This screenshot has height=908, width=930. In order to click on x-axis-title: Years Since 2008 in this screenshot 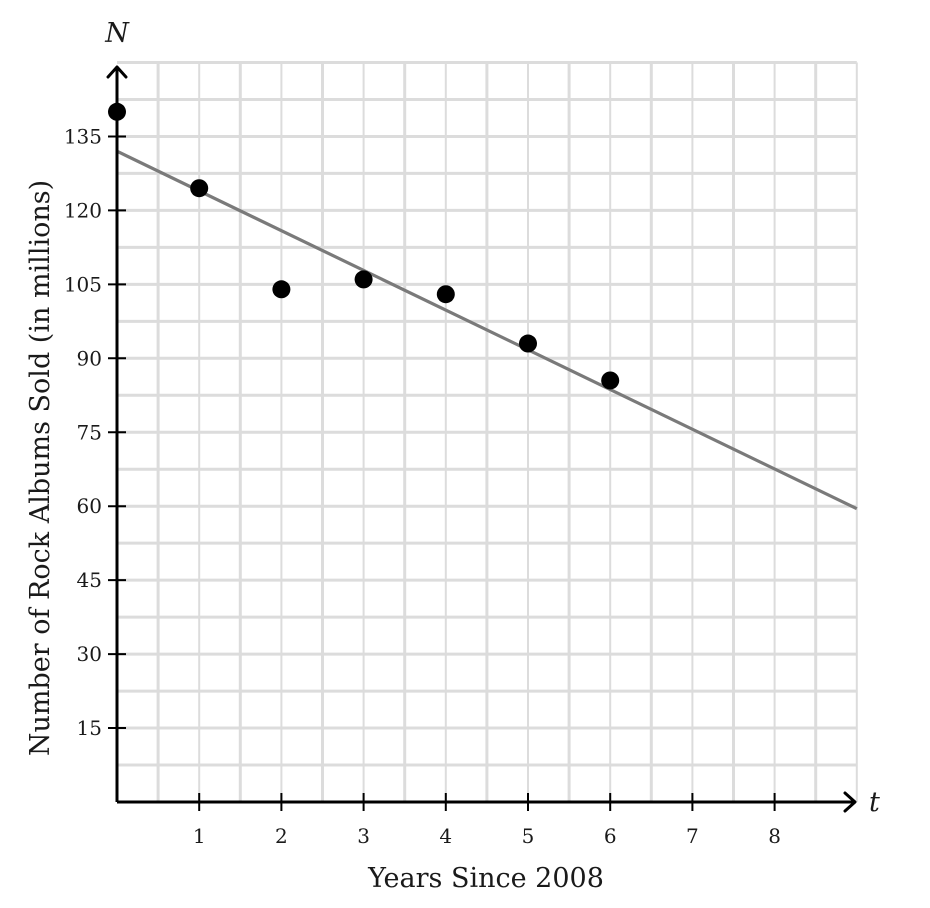, I will do `click(485, 878)`.